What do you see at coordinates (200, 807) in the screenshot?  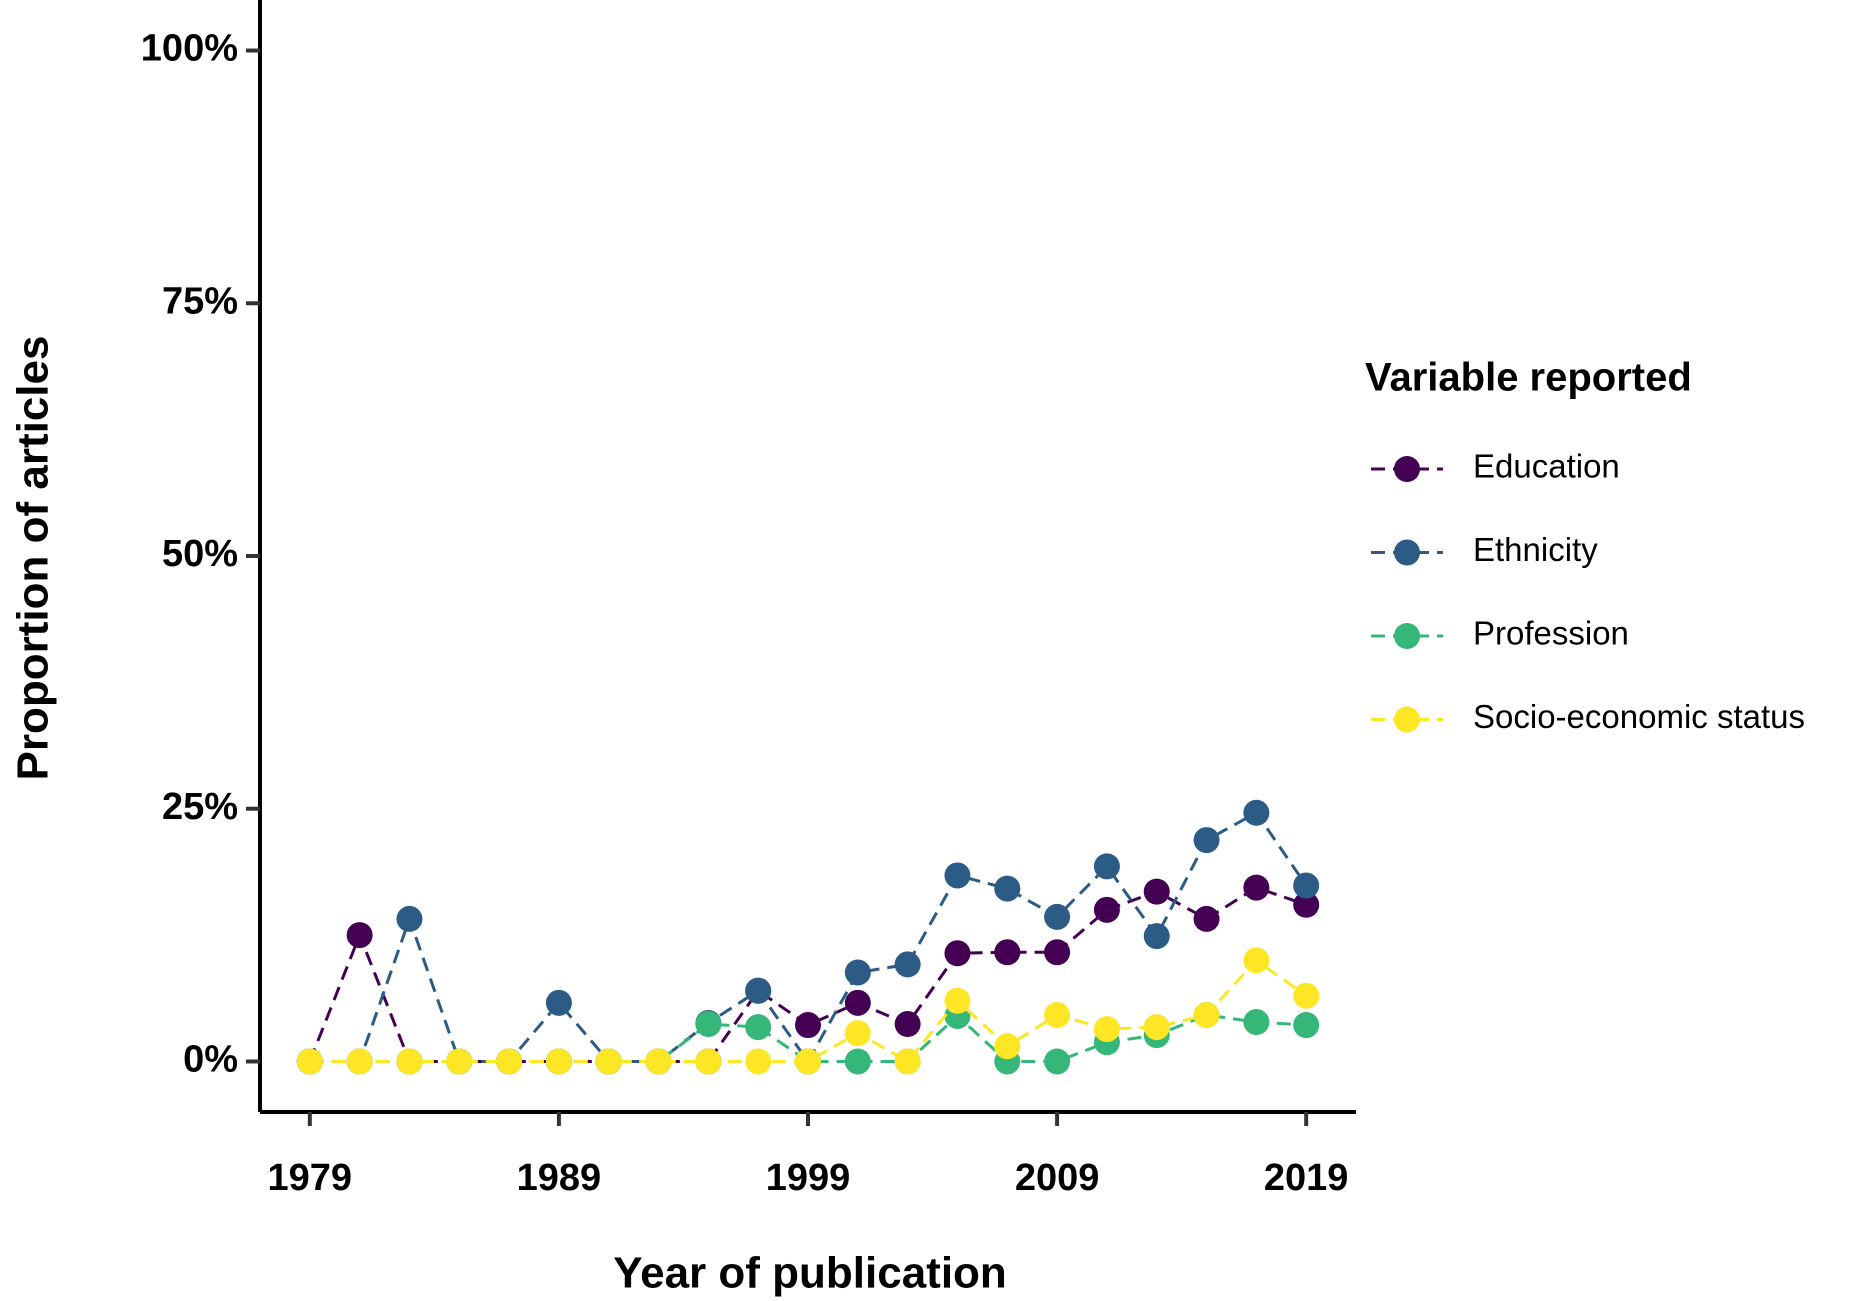 I see `y-tick-label: 25%` at bounding box center [200, 807].